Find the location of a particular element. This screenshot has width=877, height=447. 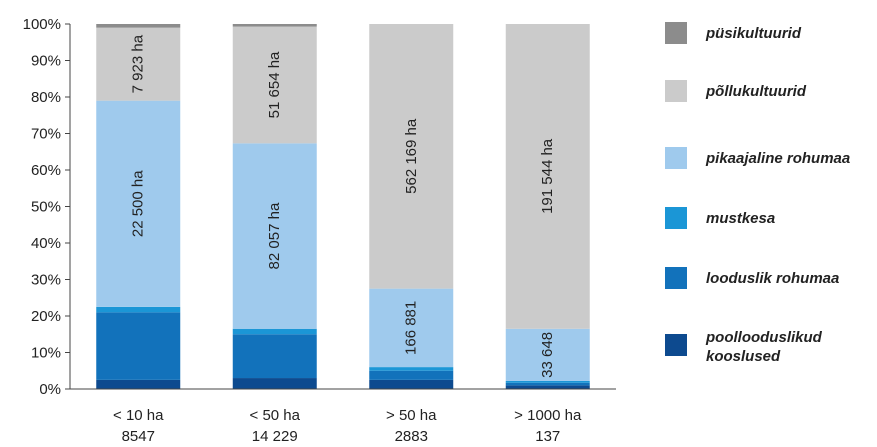

data-label: 562 169 ha is located at coordinates (411, 156).